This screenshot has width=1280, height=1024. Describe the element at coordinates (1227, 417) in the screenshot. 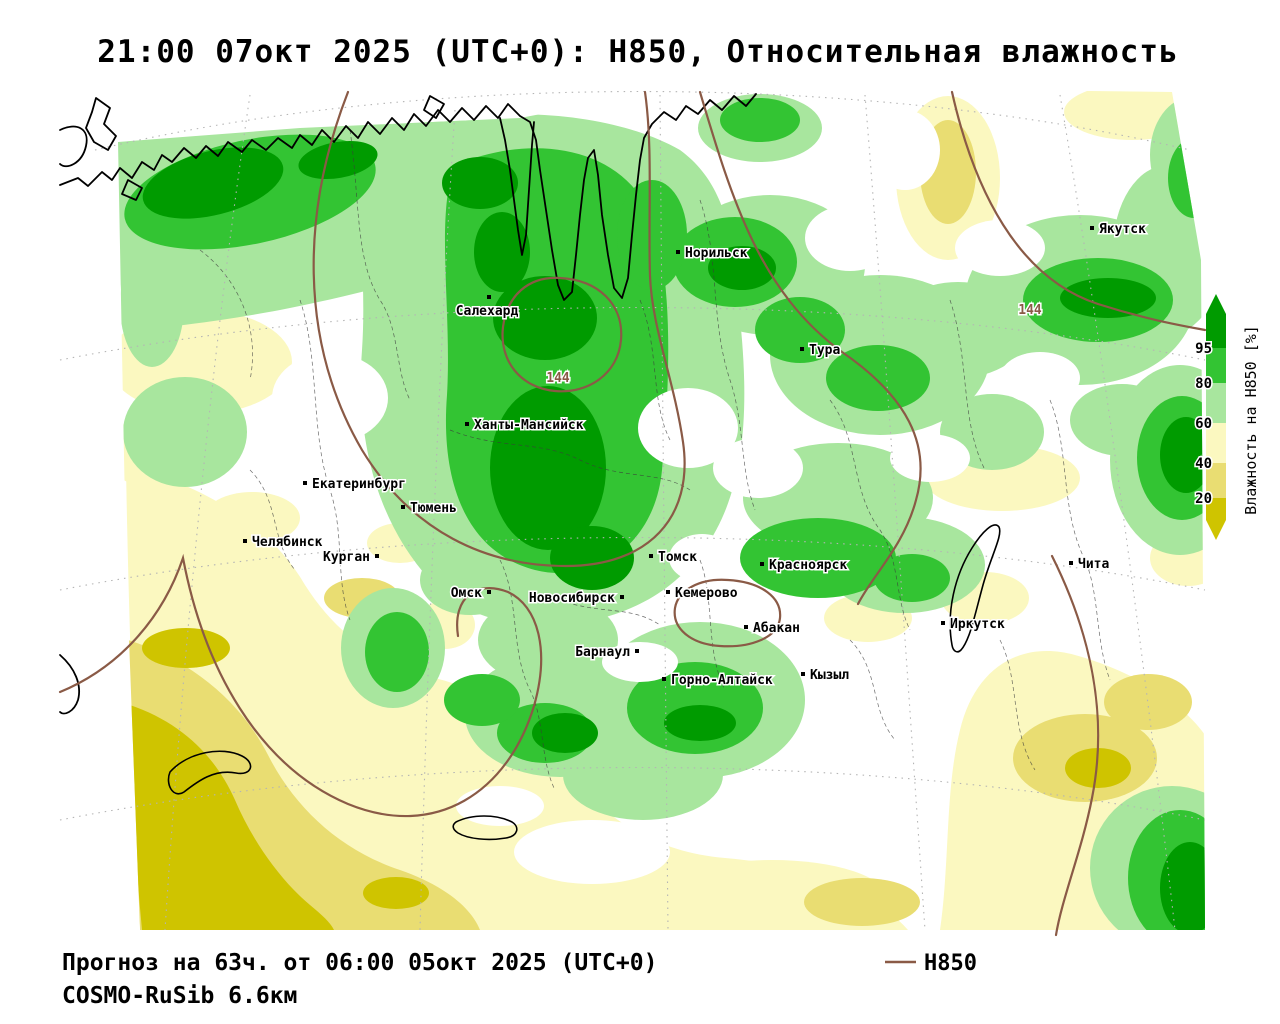

I see `colorbar: 95 80 60 40 20 Влажность на H850 [%]` at that location.